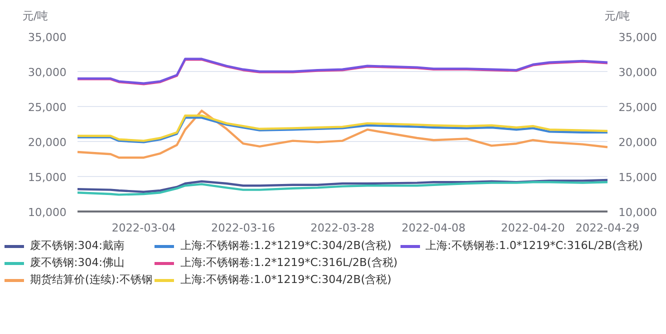 This screenshot has width=666, height=334. I want to click on x-tick-label: 2022-03-28, so click(342, 228).